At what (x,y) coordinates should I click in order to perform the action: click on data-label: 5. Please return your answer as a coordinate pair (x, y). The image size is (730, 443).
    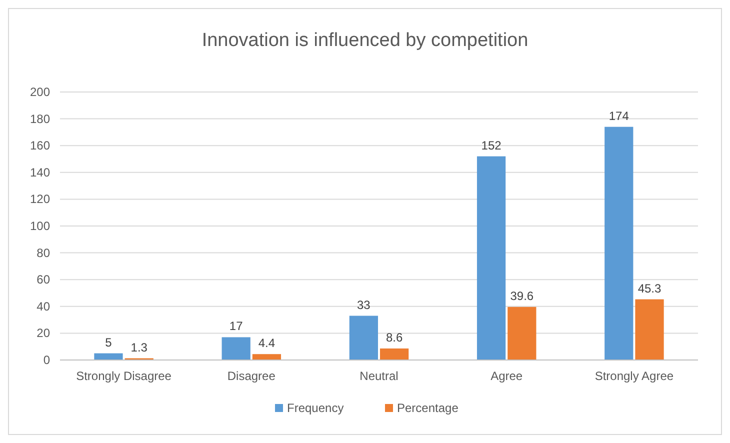
    Looking at the image, I should click on (108, 342).